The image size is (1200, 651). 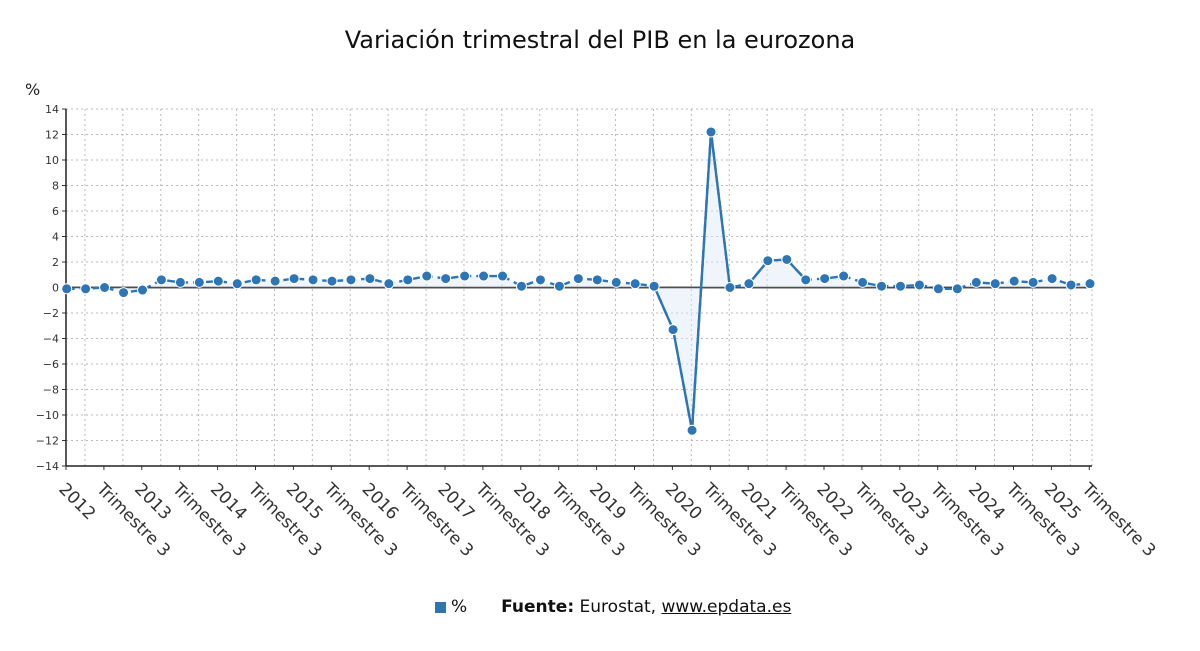 I want to click on legend-swatch, so click(x=440, y=607).